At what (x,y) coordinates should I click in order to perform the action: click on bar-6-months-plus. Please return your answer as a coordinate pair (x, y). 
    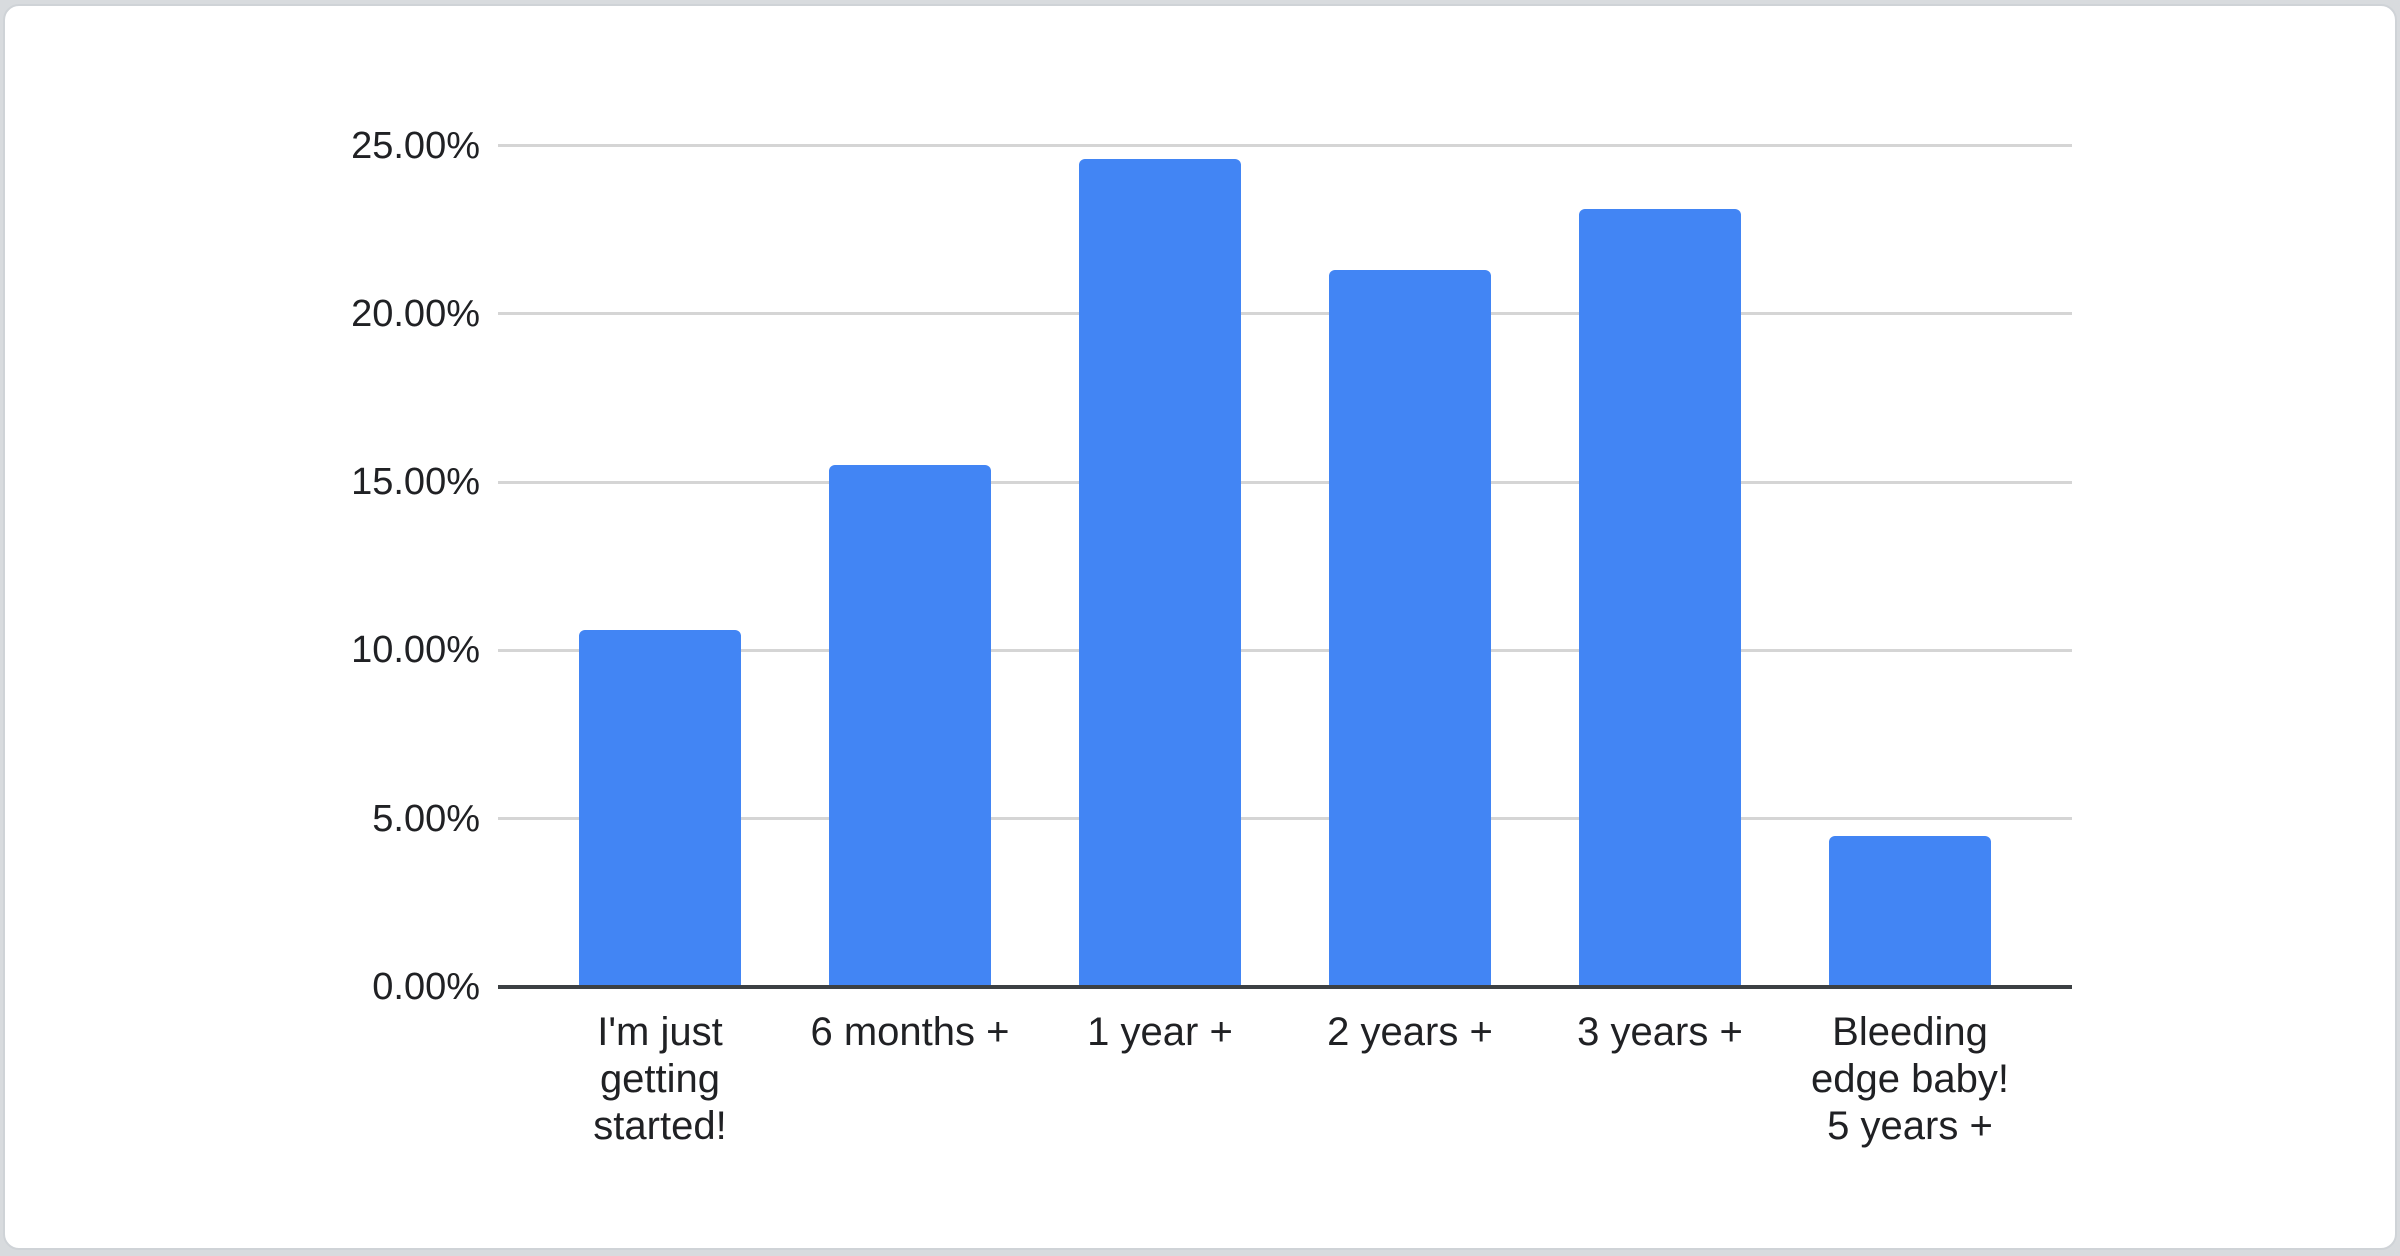
    Looking at the image, I should click on (910, 726).